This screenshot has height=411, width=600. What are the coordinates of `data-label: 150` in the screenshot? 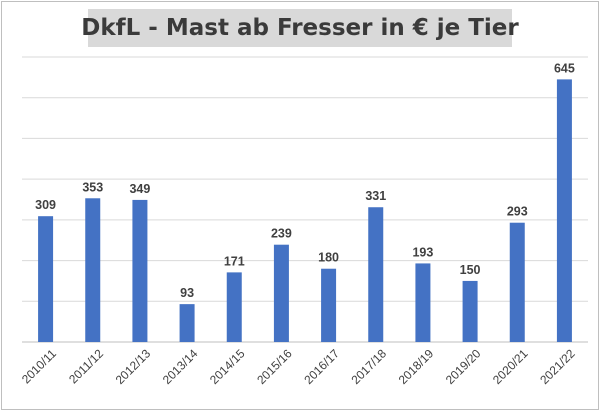 It's located at (470, 270).